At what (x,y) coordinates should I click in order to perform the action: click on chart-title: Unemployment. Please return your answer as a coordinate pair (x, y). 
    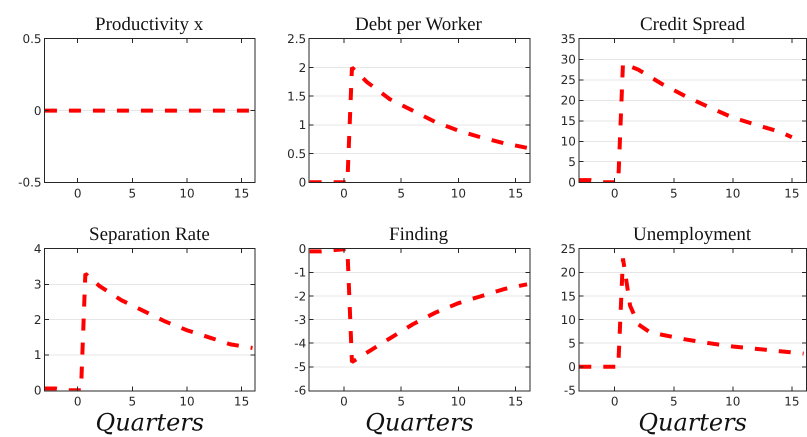
    Looking at the image, I should click on (692, 234).